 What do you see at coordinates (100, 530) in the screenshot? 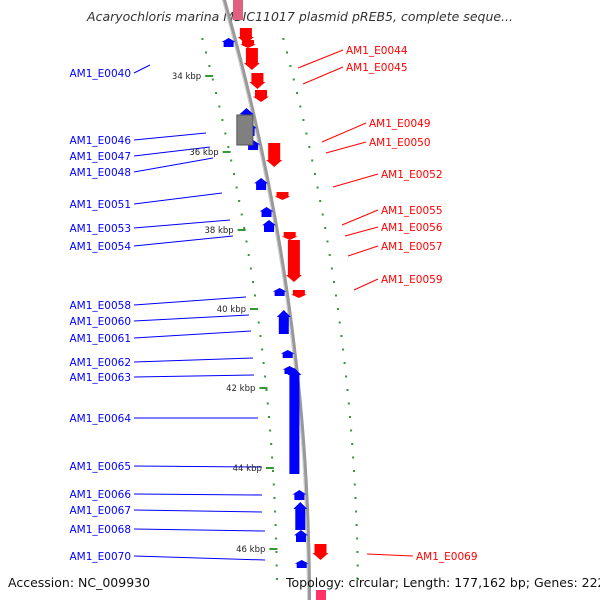
I see `gene-label-am1_e0068: AM1_E0068` at bounding box center [100, 530].